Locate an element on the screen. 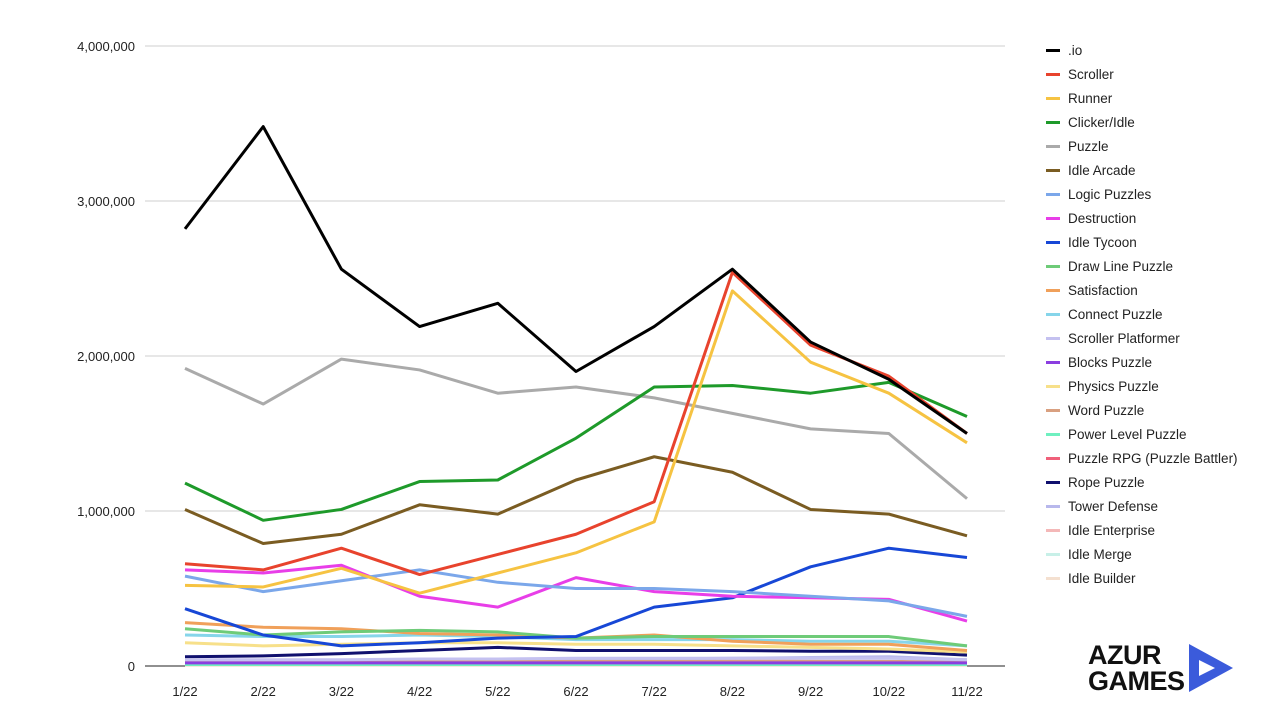 This screenshot has width=1280, height=726. x-tick-label: 2/22 is located at coordinates (263, 691).